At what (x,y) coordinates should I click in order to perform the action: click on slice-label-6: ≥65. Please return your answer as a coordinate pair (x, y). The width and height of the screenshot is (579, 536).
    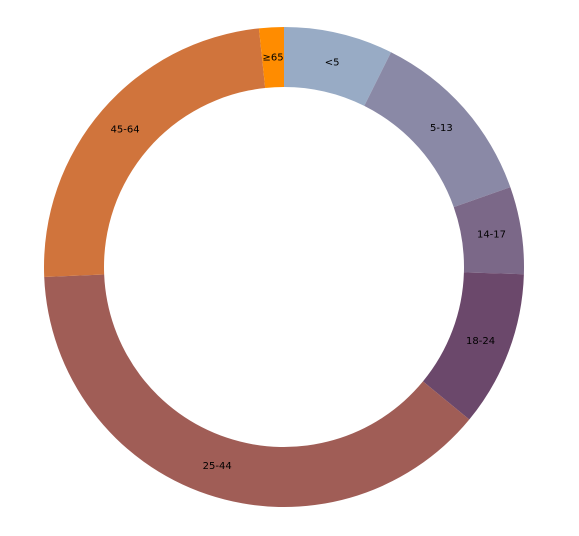
    Looking at the image, I should click on (272, 57).